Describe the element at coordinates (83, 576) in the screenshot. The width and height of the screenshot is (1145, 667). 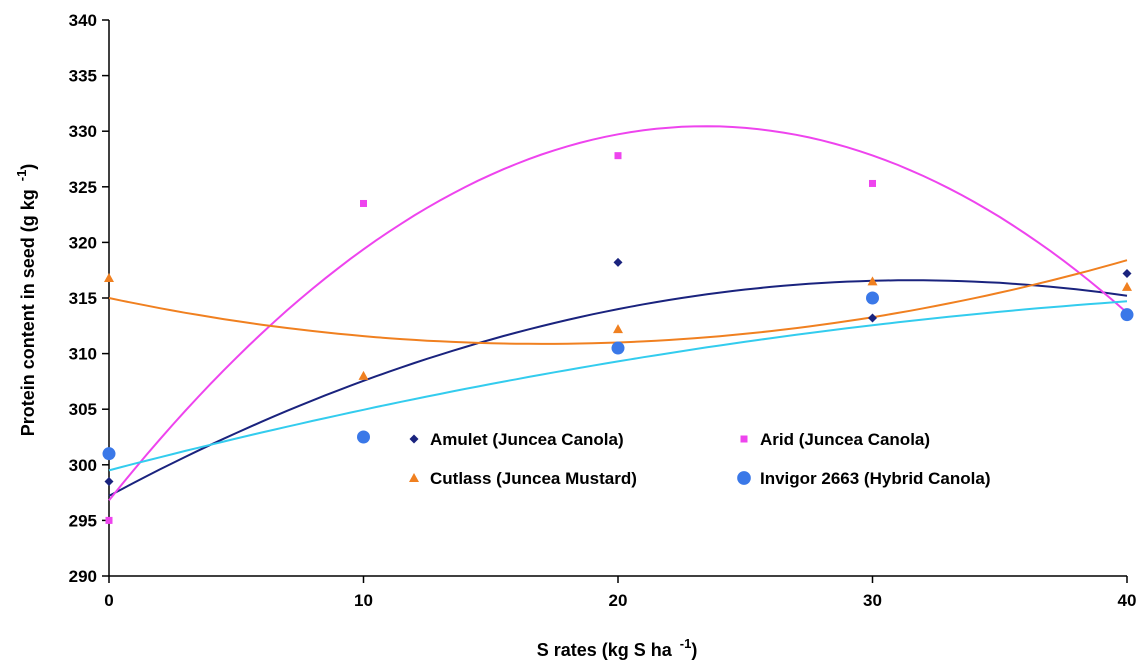
I see `y-tick-label: 290` at that location.